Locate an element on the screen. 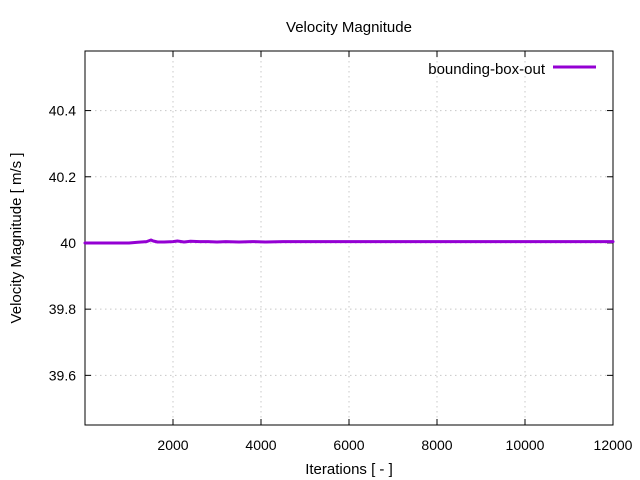  y-axis-title: Velocity Magnitude [ m/s ] is located at coordinates (16, 238).